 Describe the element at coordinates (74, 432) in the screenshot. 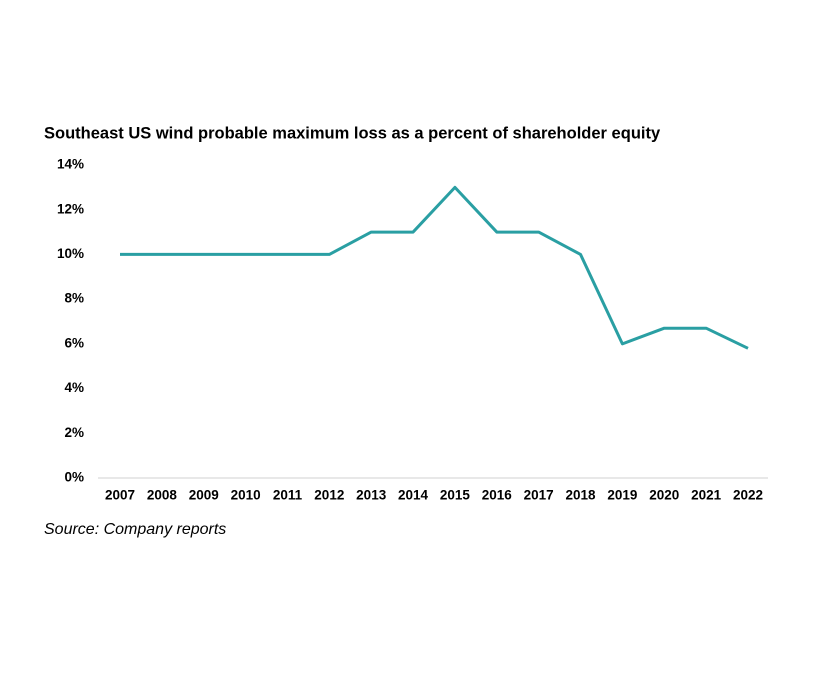

I see `y-tick-label: 2%` at that location.